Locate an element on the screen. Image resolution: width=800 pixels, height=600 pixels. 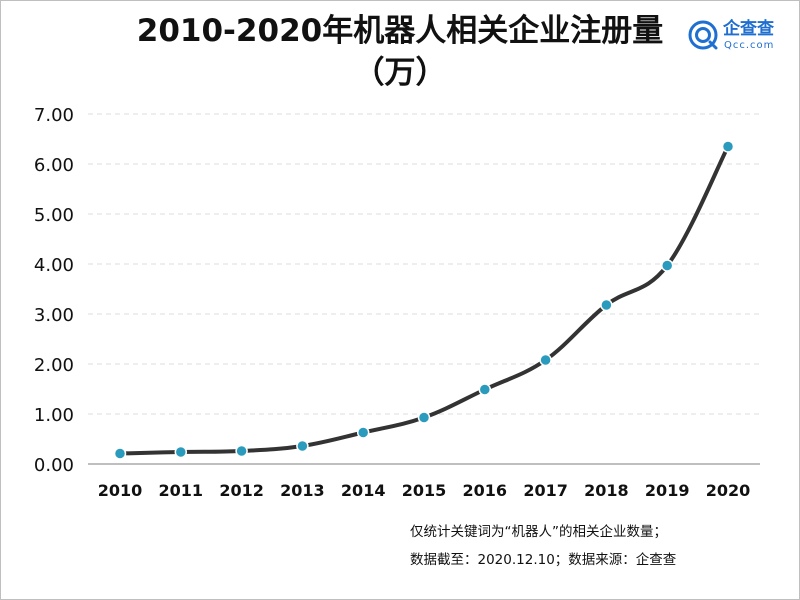
x-tick-label: 2018 is located at coordinates (606, 490).